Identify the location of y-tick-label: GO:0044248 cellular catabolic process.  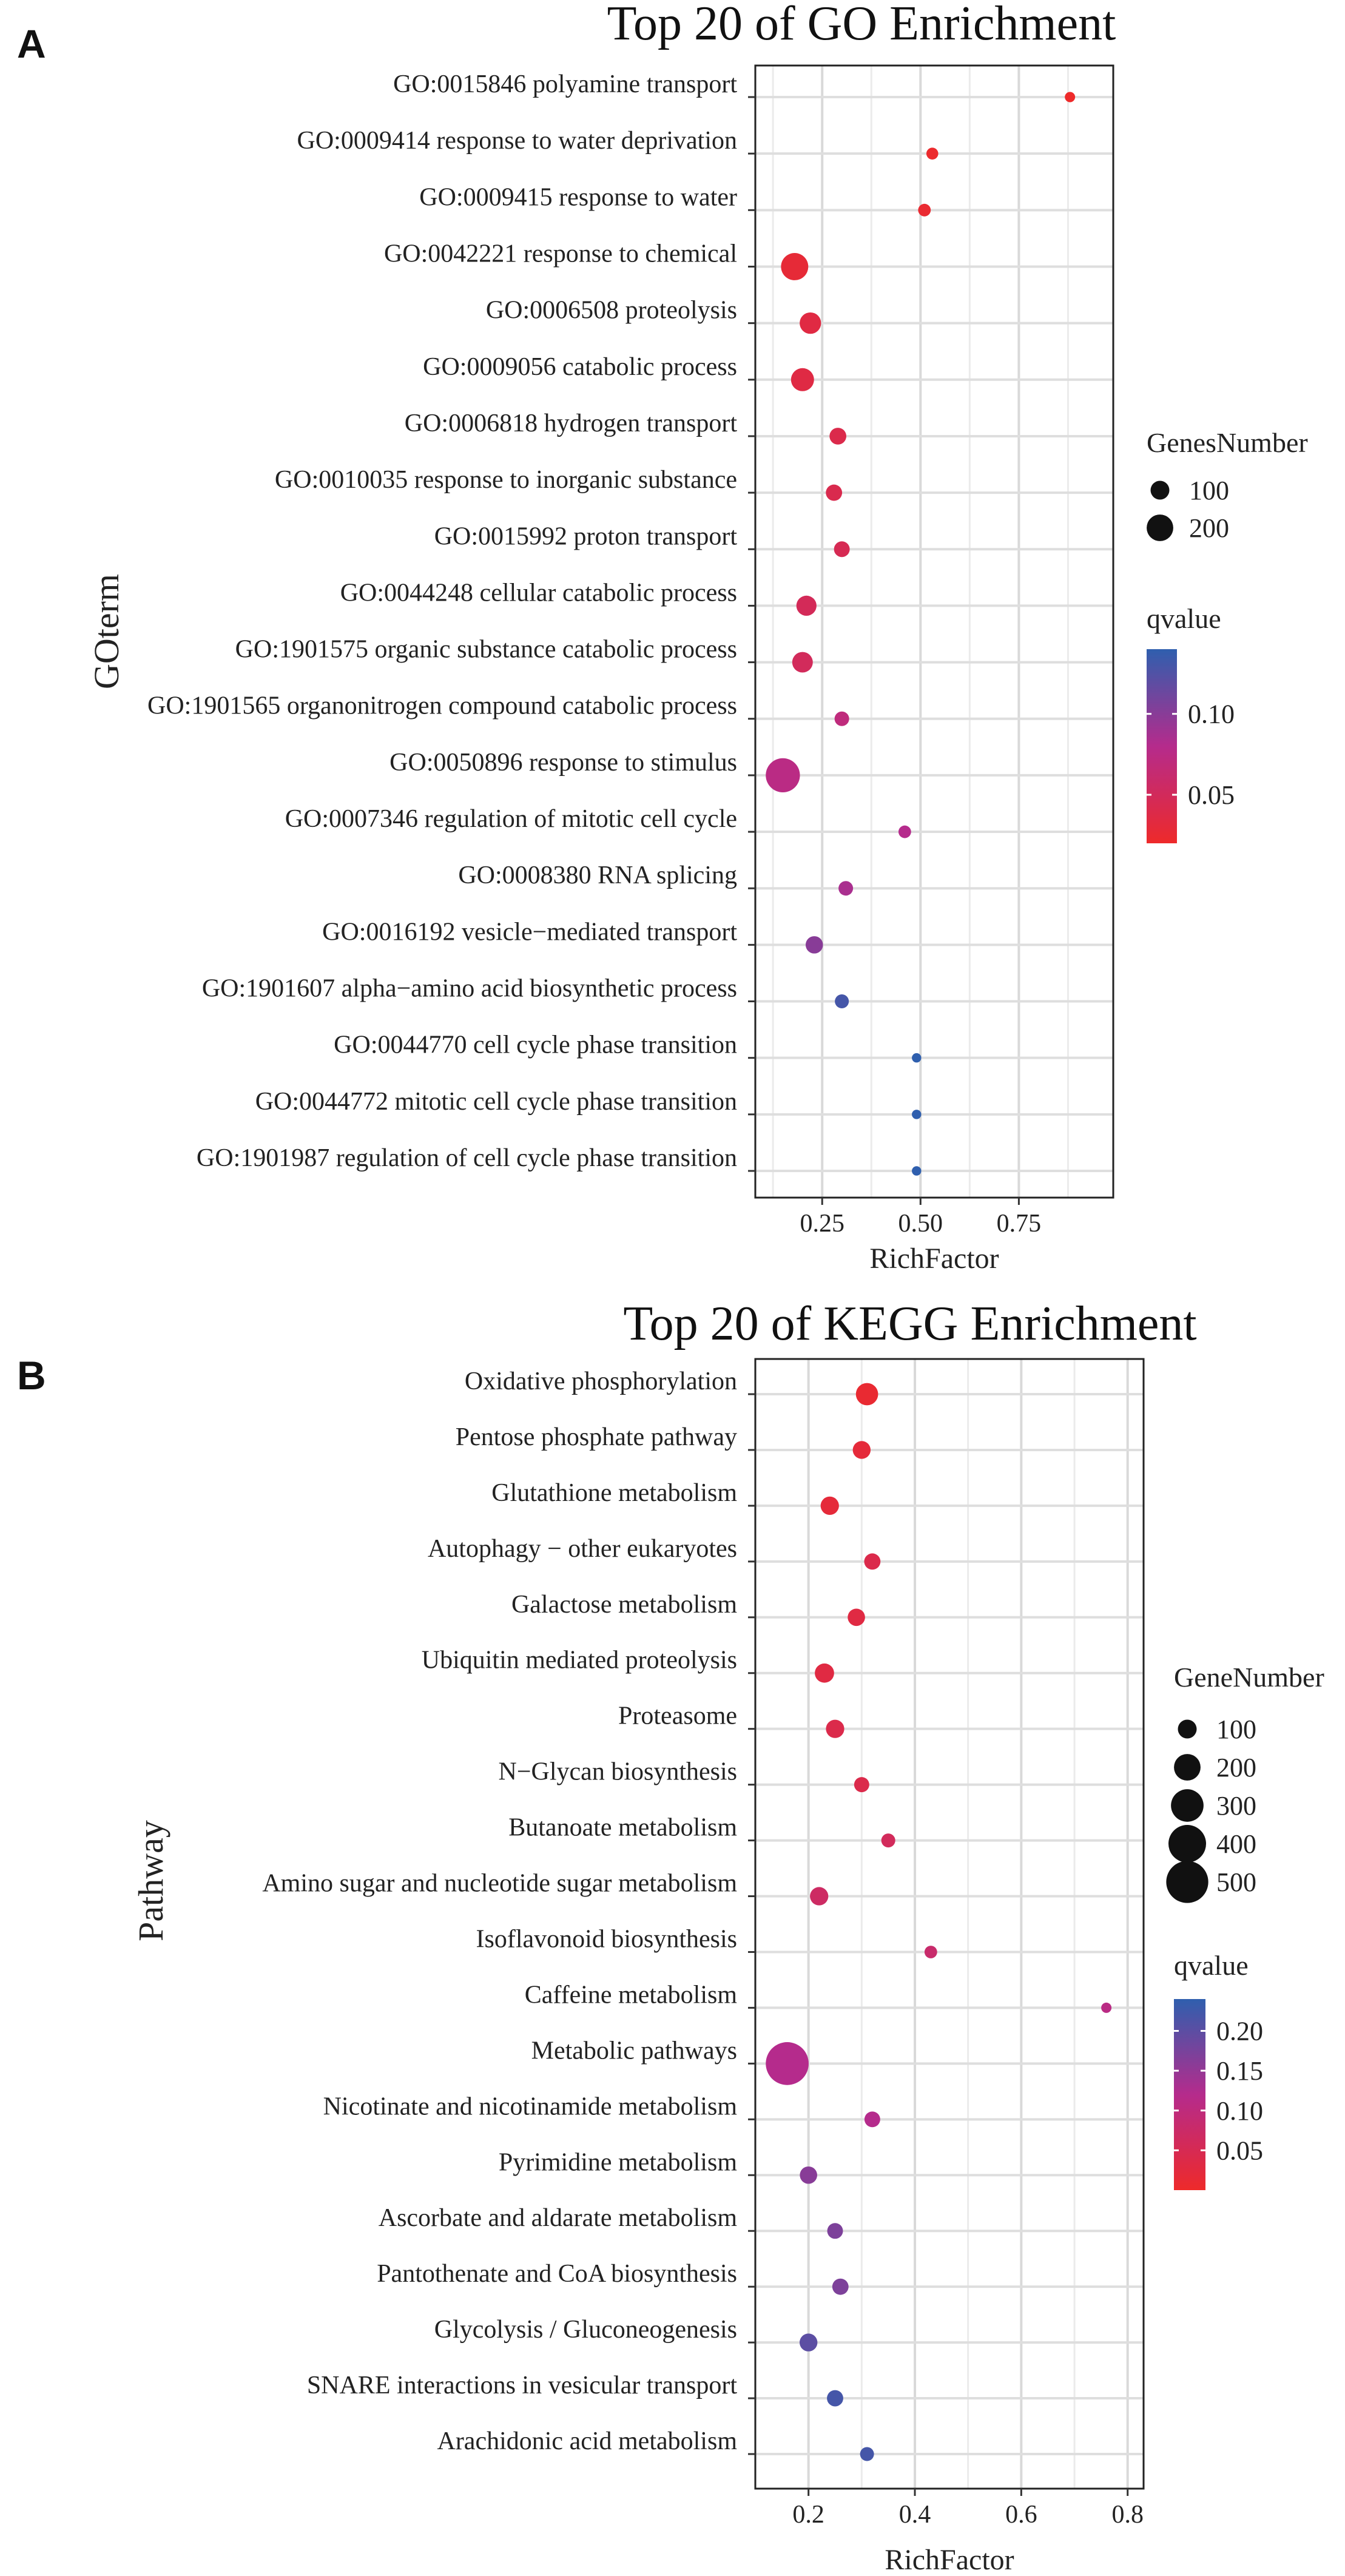
(538, 593).